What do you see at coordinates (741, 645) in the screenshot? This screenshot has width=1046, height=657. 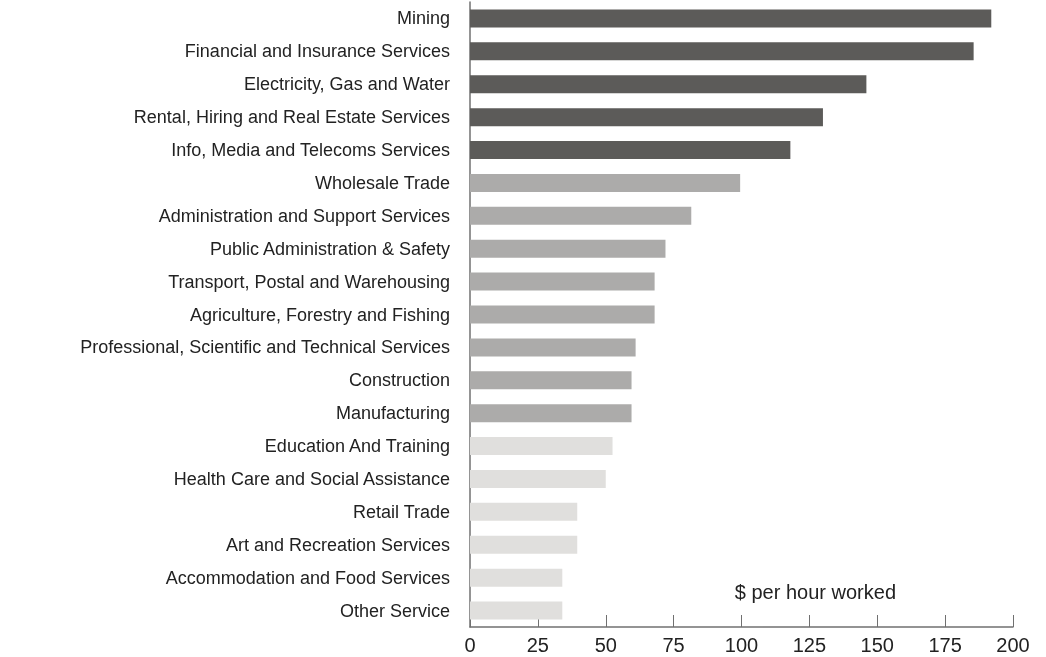 I see `x-tick-label: 100` at bounding box center [741, 645].